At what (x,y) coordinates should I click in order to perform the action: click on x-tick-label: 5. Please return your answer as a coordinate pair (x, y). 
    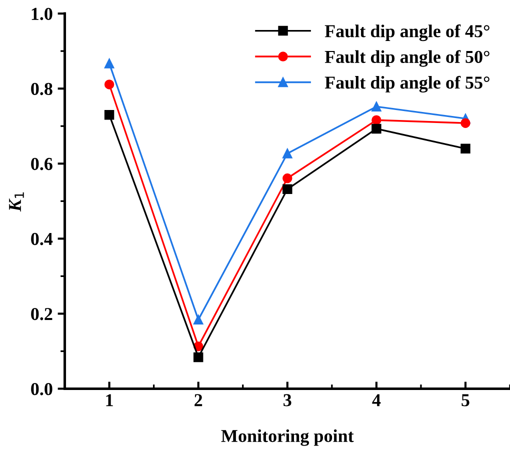
    Looking at the image, I should click on (466, 400).